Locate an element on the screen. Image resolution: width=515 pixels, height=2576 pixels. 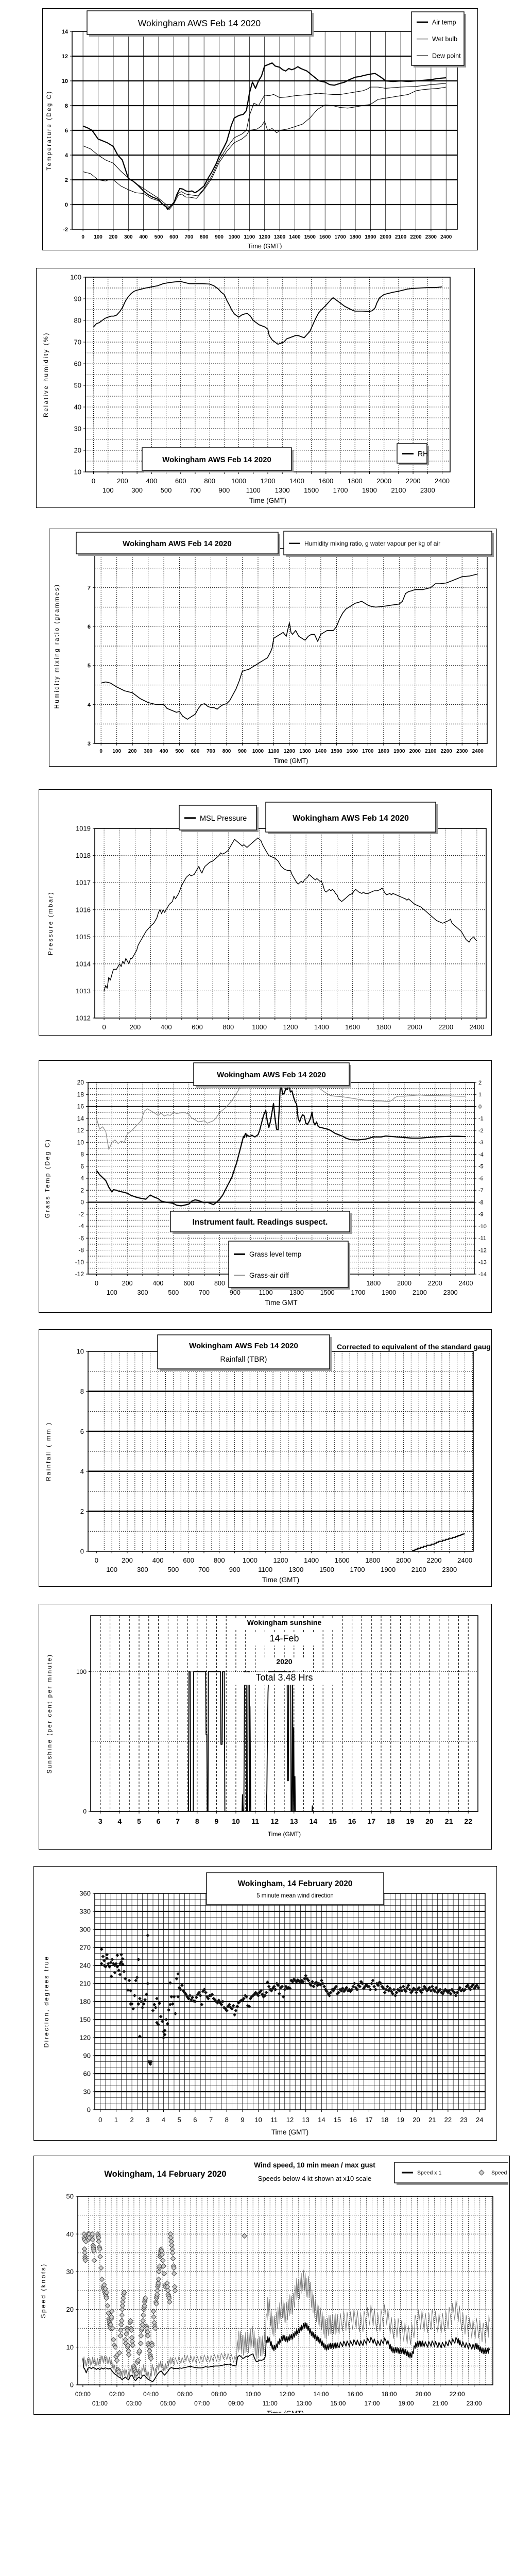
chart-text: 05:00 is located at coordinates (168, 2403).